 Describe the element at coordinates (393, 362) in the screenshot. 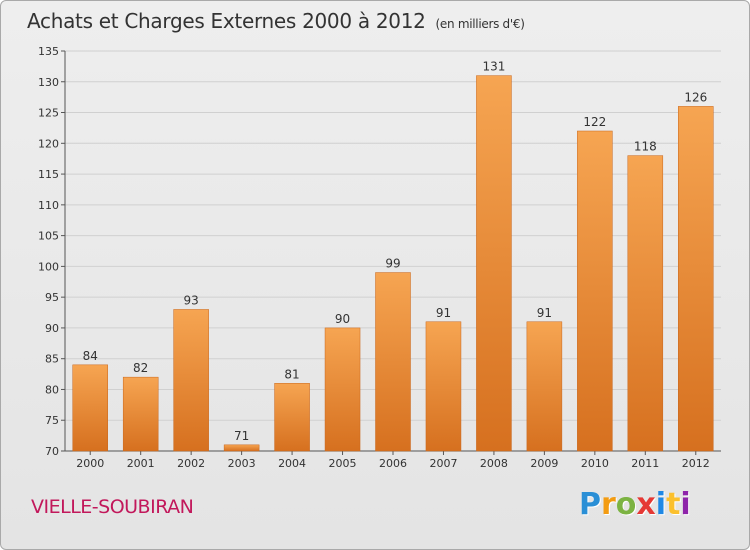

I see `bar-2006` at that location.